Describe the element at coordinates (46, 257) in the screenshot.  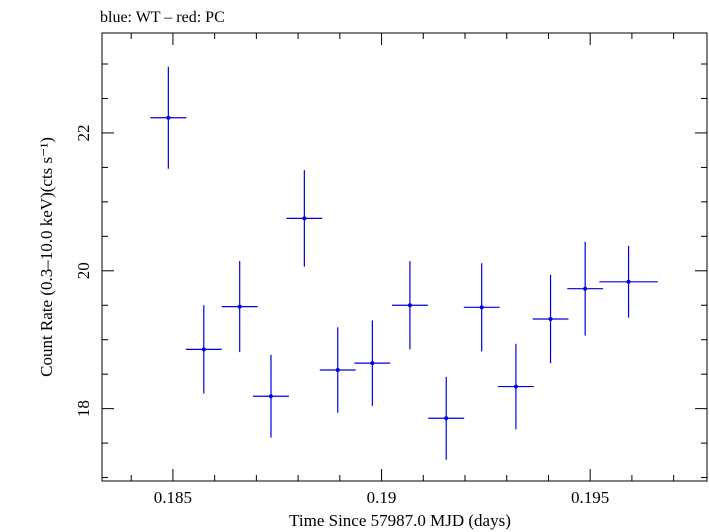
I see `y-axis-label: Count Rate (0.3–10.0 keV)(cts s⁻¹)` at that location.